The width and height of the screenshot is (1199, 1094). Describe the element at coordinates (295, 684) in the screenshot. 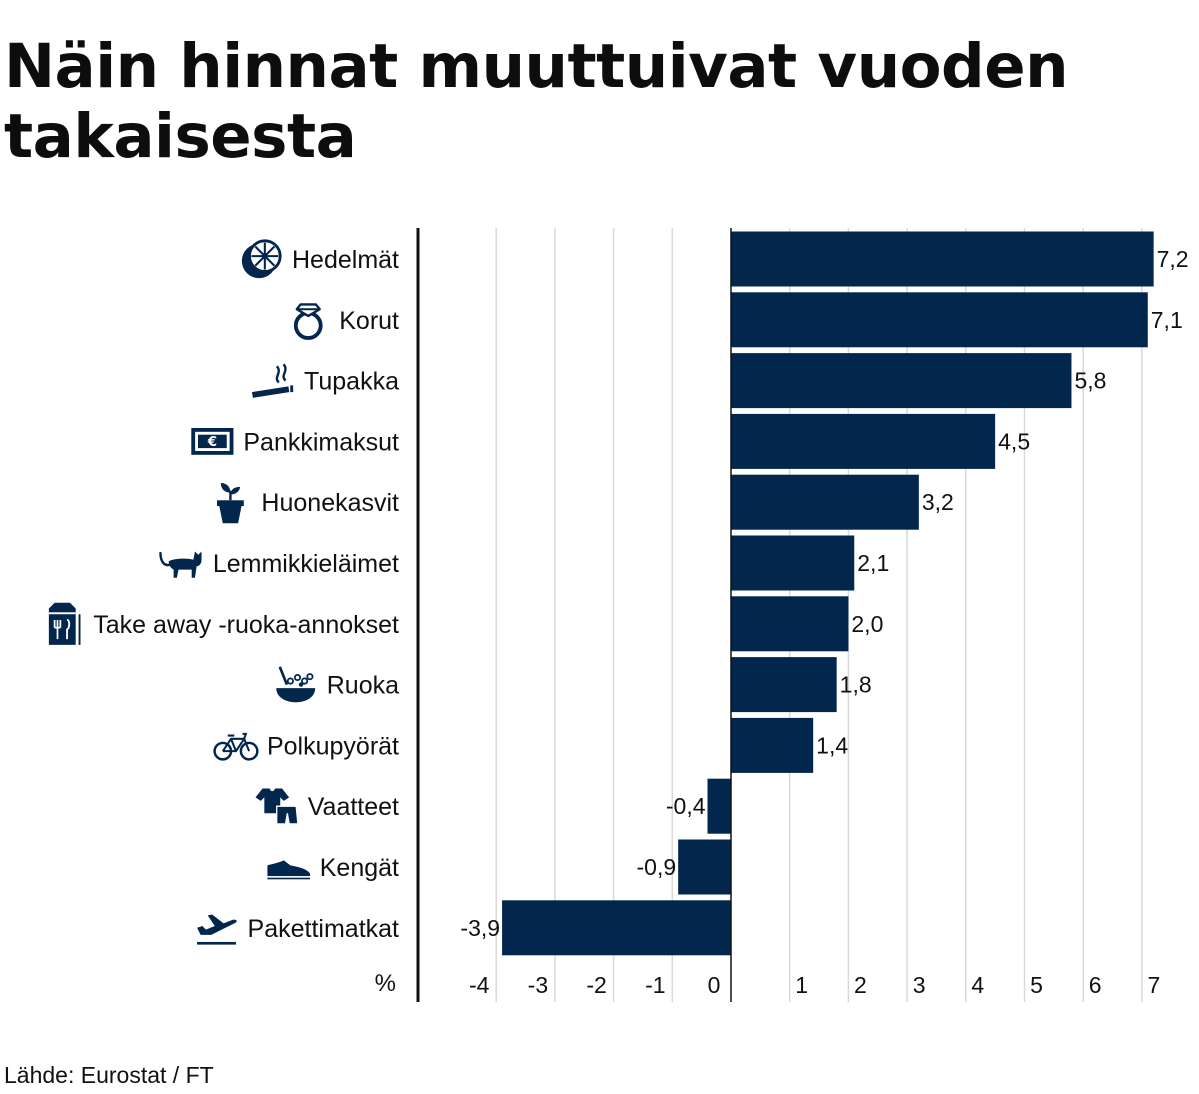

I see `food-bowl-icon` at that location.